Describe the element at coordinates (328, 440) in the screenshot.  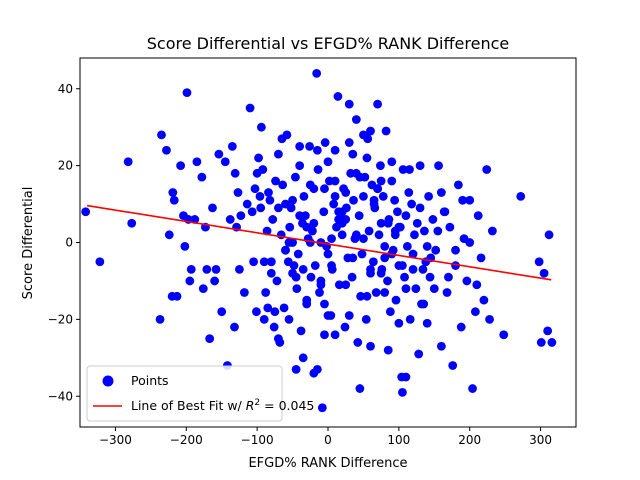
I see `x-tick-label: 0` at that location.